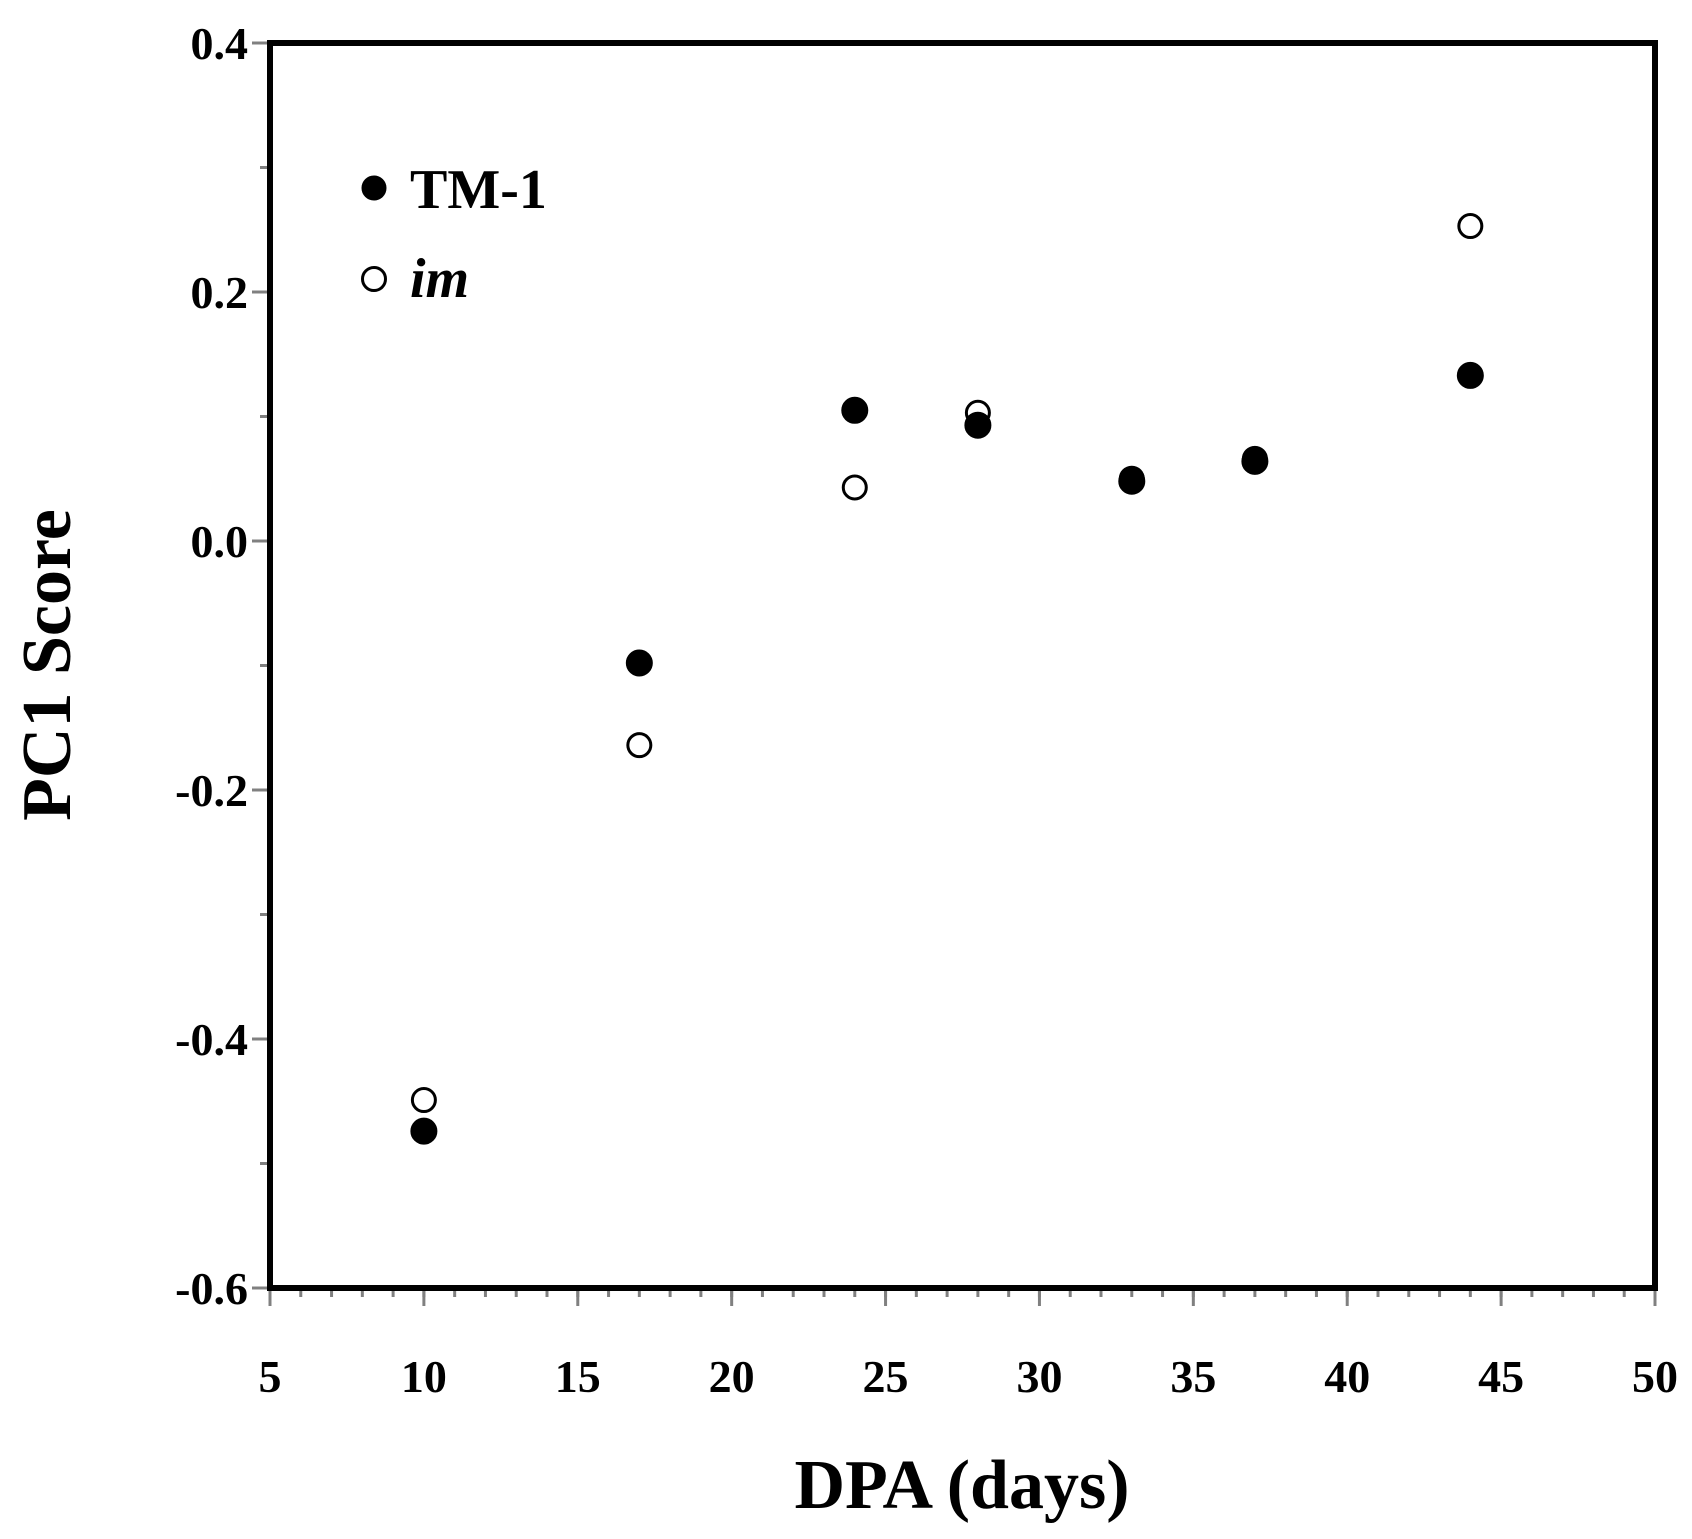 The height and width of the screenshot is (1539, 1692). Describe the element at coordinates (220, 43) in the screenshot. I see `y-tick-label: 0.4` at that location.